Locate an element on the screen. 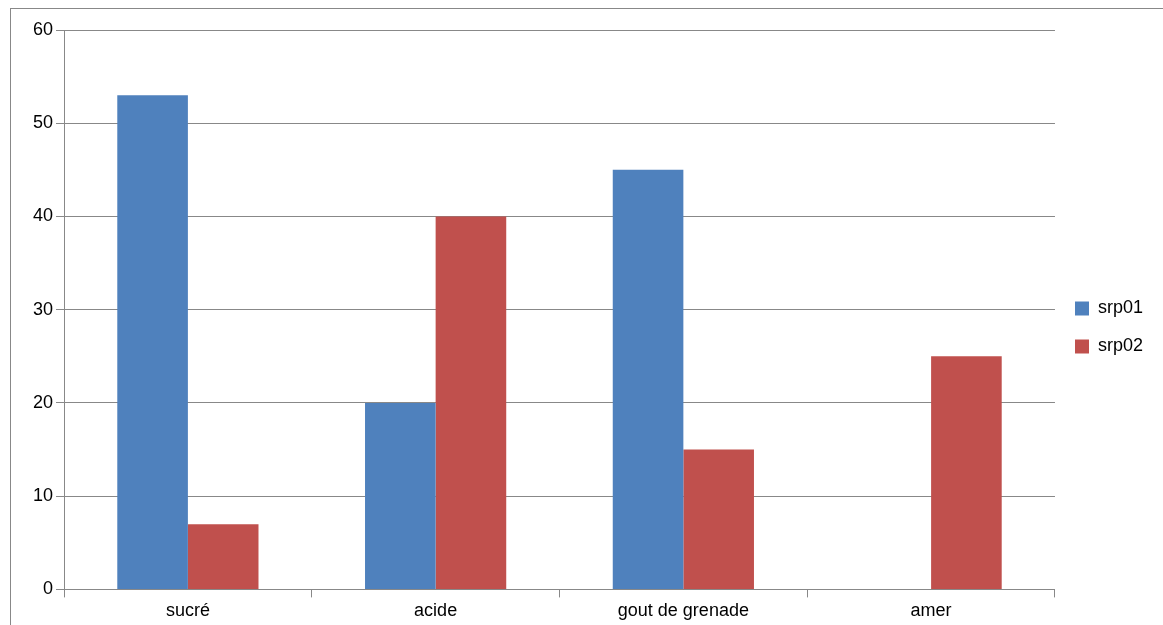 The image size is (1163, 625). y-tick-label: 40 is located at coordinates (43, 215).